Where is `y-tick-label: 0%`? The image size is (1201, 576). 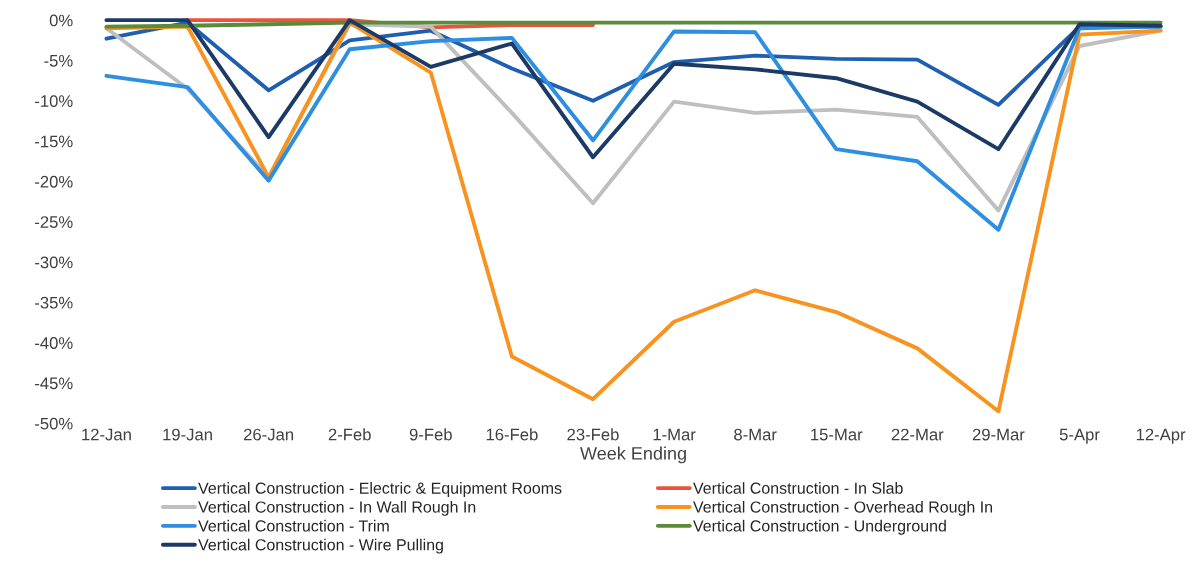 y-tick-label: 0% is located at coordinates (61, 20).